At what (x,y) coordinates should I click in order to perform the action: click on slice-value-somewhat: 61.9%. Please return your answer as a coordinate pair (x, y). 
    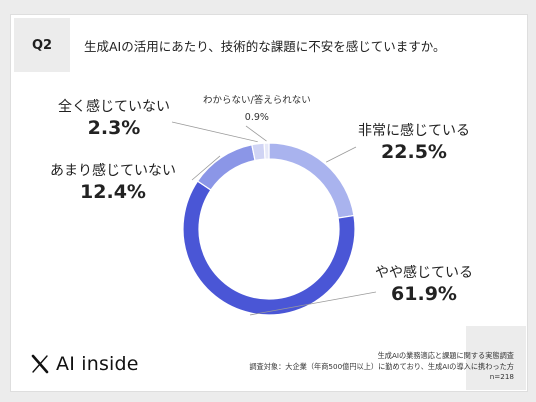
    Looking at the image, I should click on (424, 294).